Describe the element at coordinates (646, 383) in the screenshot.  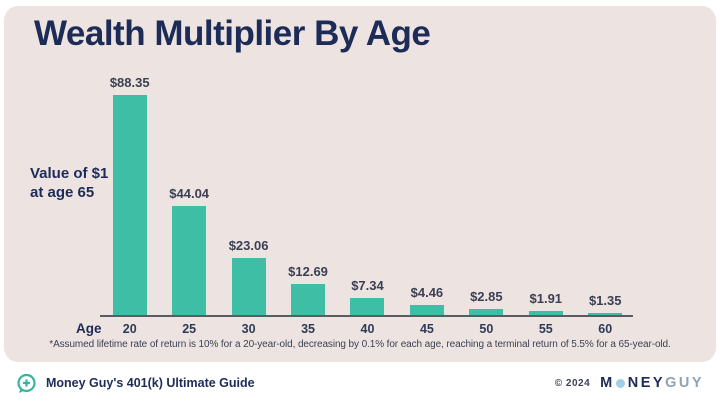
I see `logo-letters-ney: NEY` at that location.